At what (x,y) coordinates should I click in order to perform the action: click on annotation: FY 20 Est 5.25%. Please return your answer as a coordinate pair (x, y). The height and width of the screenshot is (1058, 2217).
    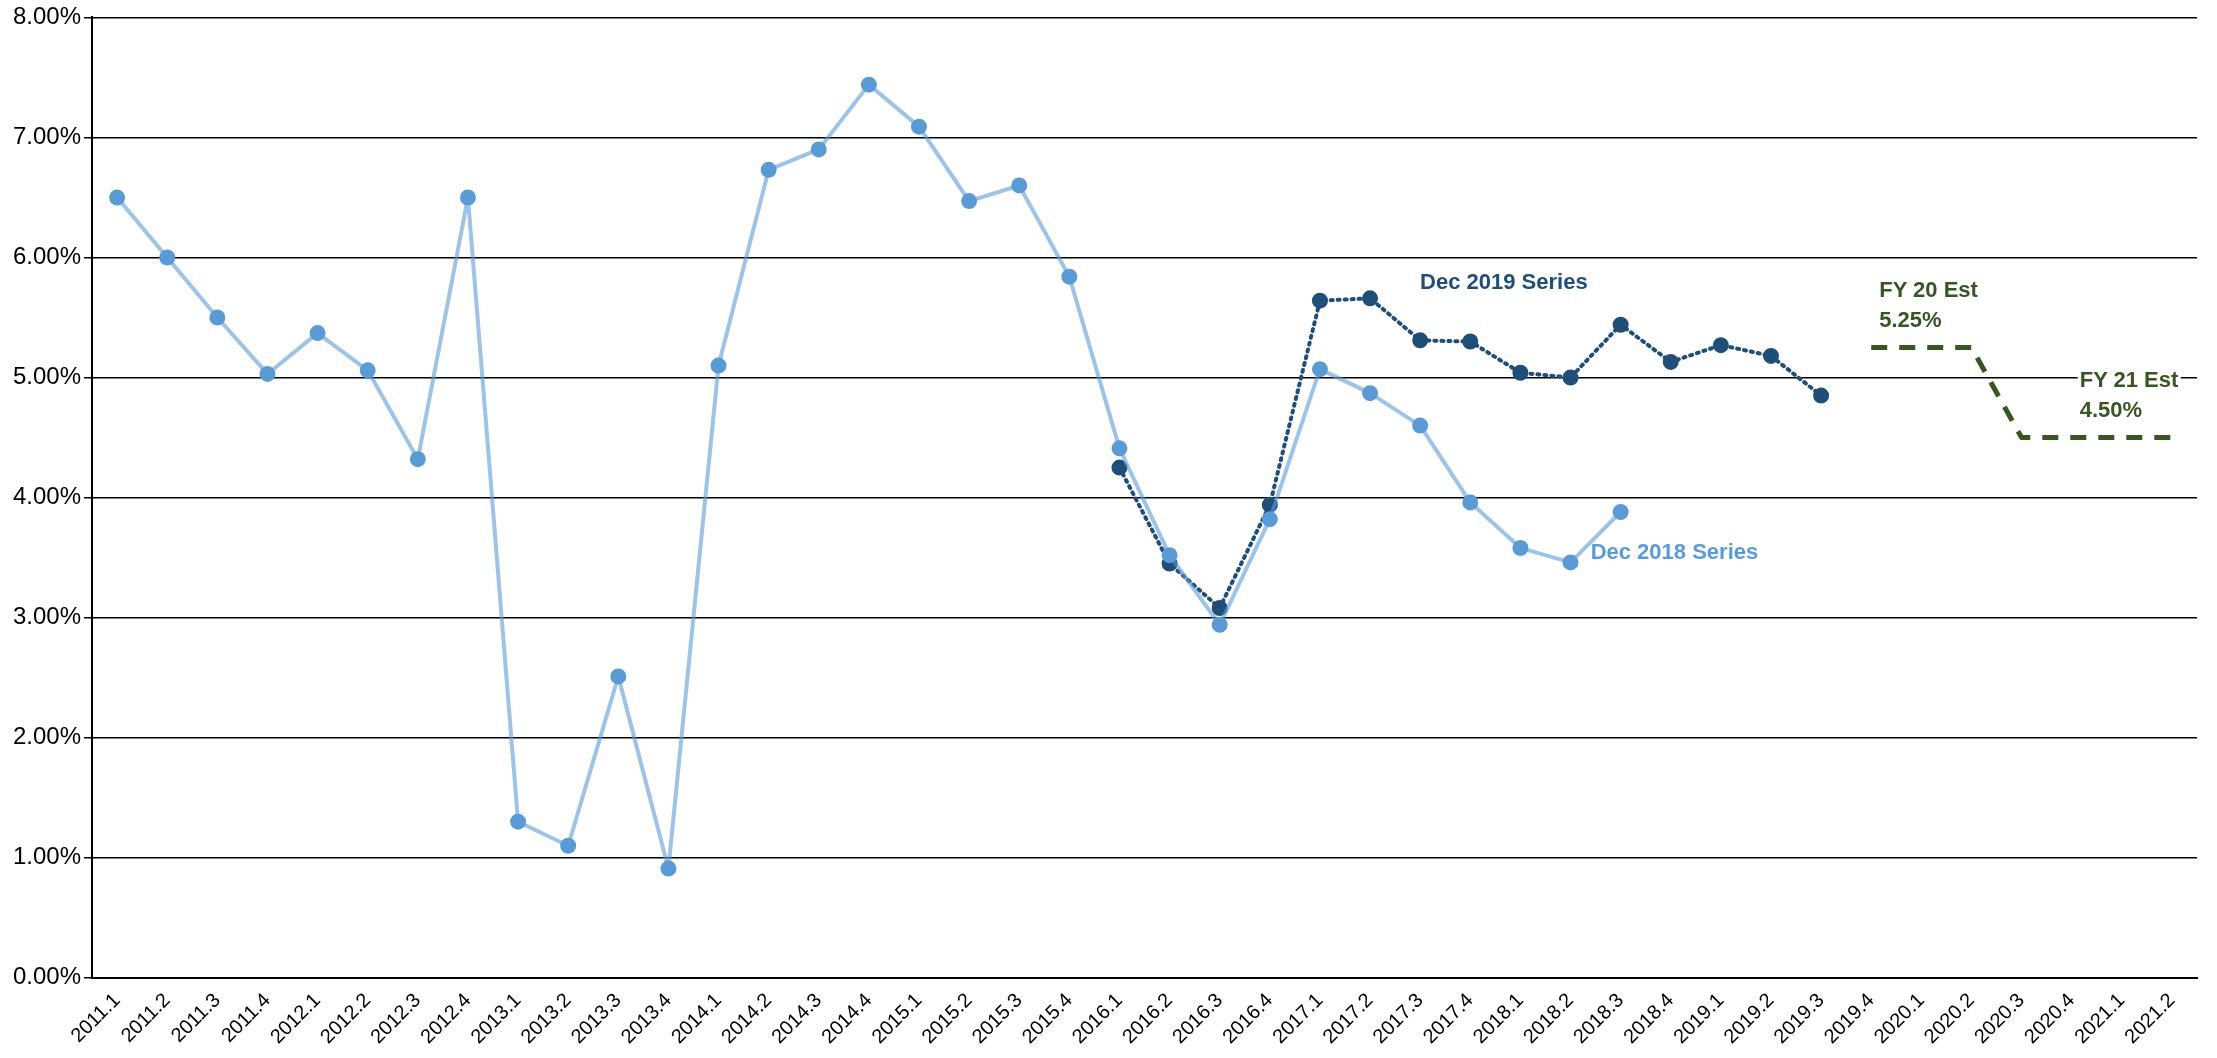
    Looking at the image, I should click on (1929, 304).